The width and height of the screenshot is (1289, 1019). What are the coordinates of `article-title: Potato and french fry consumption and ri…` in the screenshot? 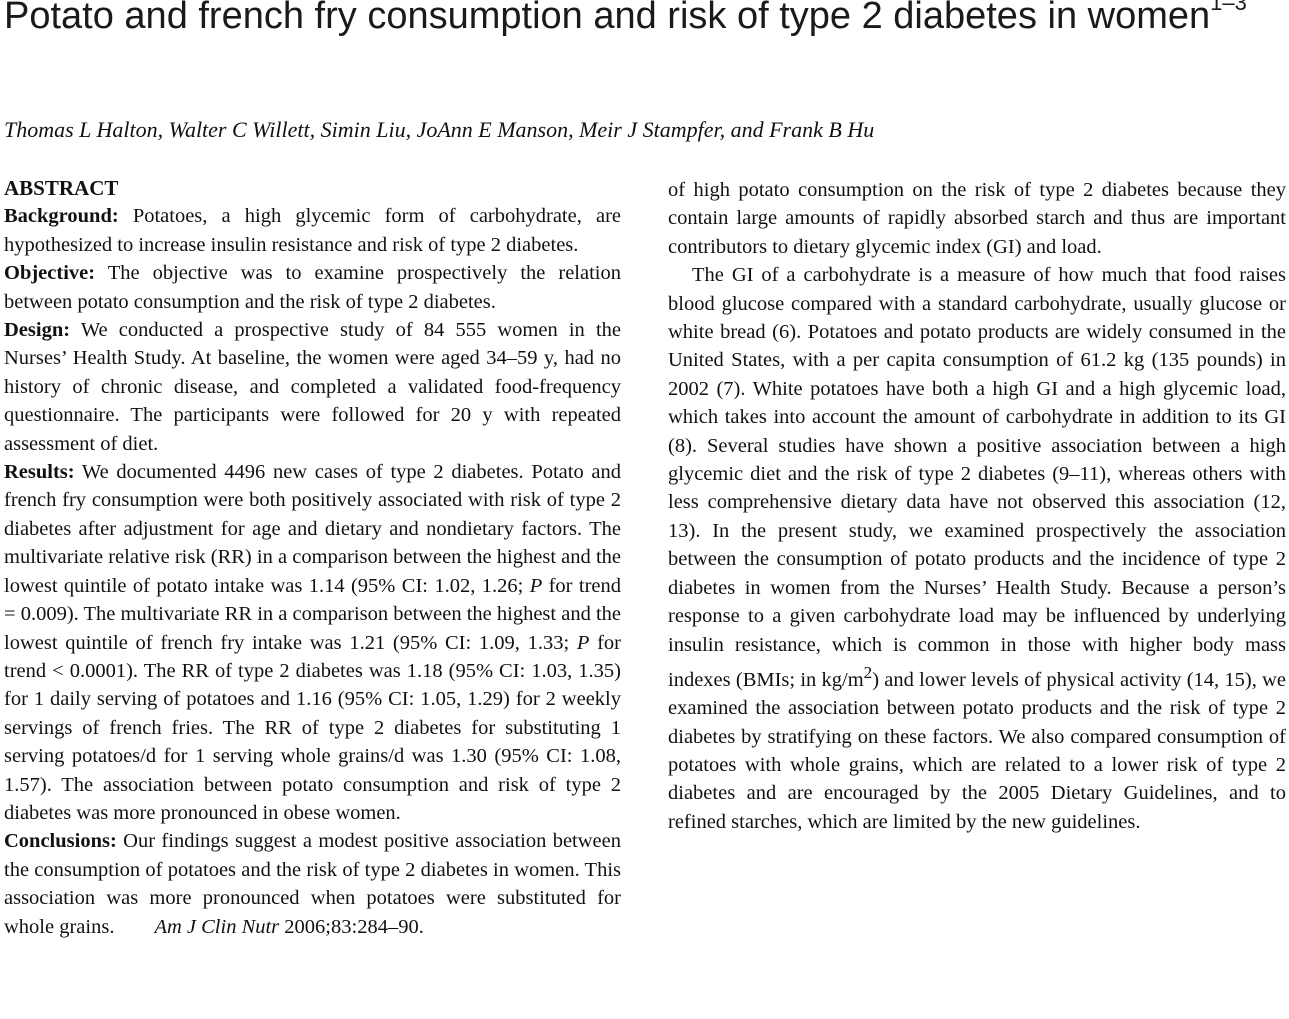 It's located at (634, 19).